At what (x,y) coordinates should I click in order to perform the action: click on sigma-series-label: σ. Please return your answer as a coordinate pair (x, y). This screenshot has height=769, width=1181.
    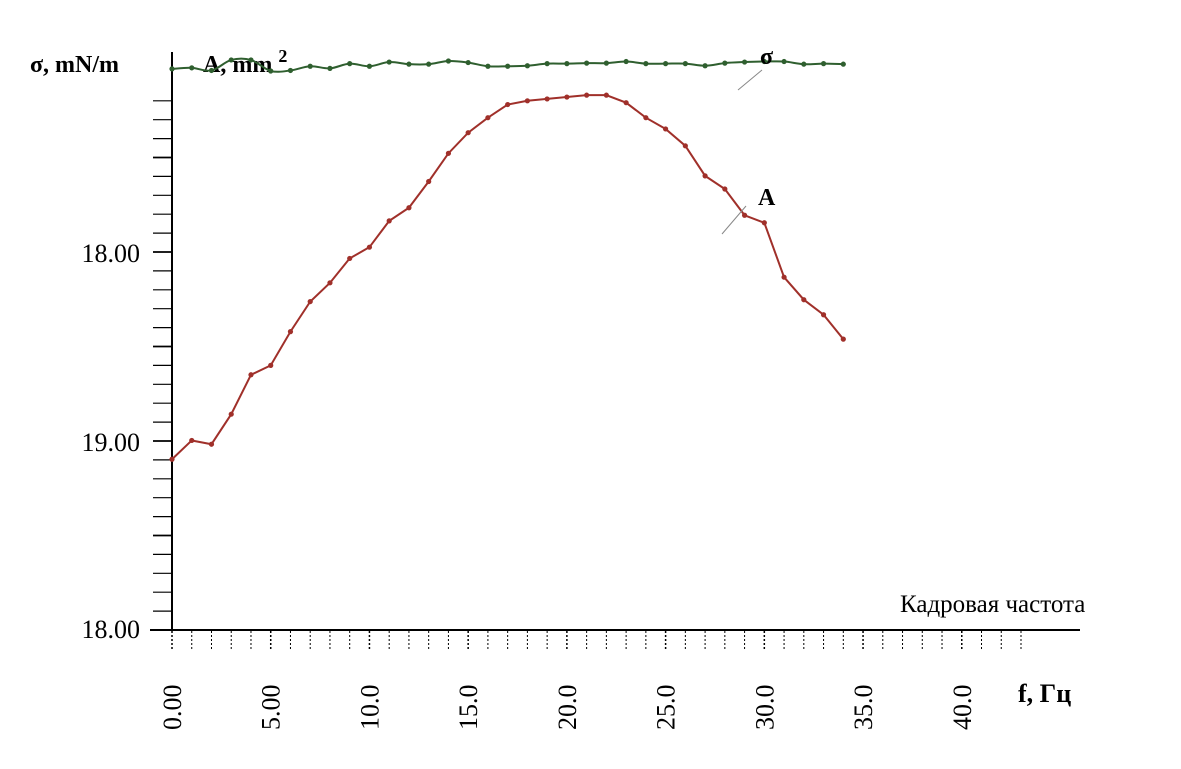
    Looking at the image, I should click on (766, 57).